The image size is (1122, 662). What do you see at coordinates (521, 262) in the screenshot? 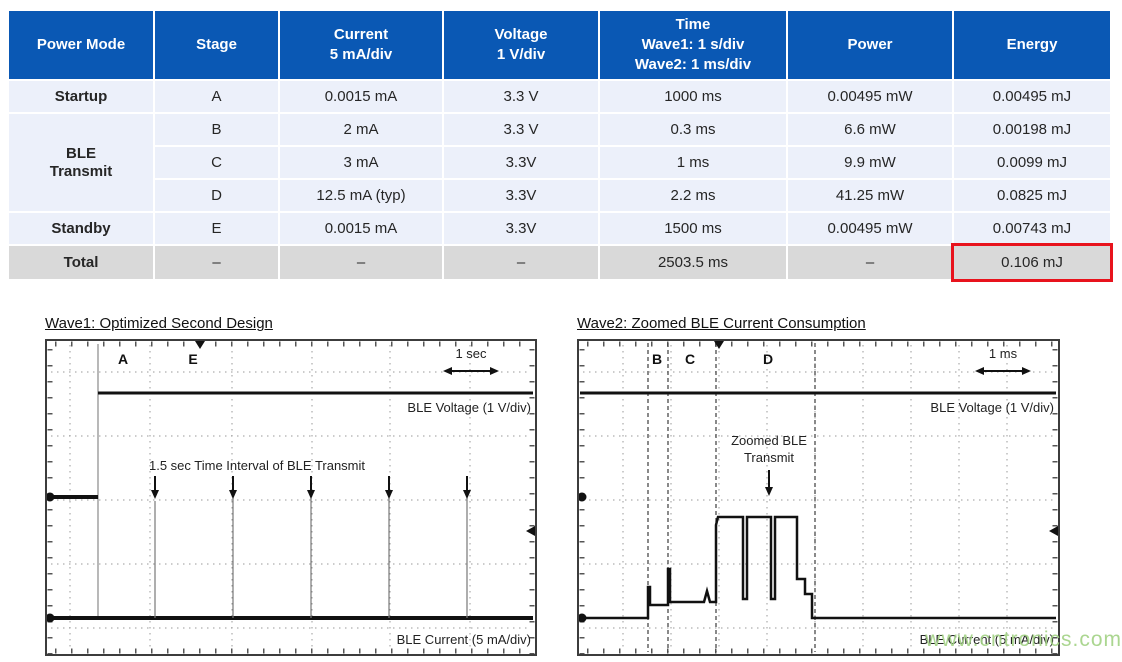
I see `cell-voltage: –` at bounding box center [521, 262].